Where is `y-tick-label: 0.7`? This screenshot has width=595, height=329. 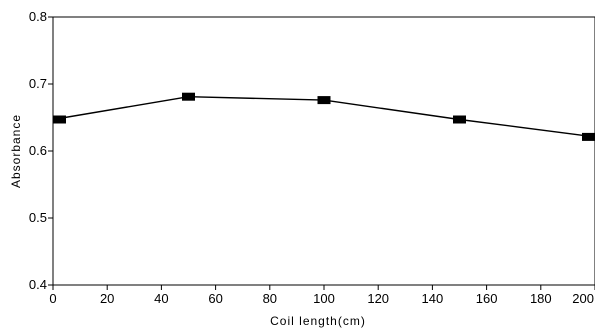 y-tick-label: 0.7 is located at coordinates (38, 83).